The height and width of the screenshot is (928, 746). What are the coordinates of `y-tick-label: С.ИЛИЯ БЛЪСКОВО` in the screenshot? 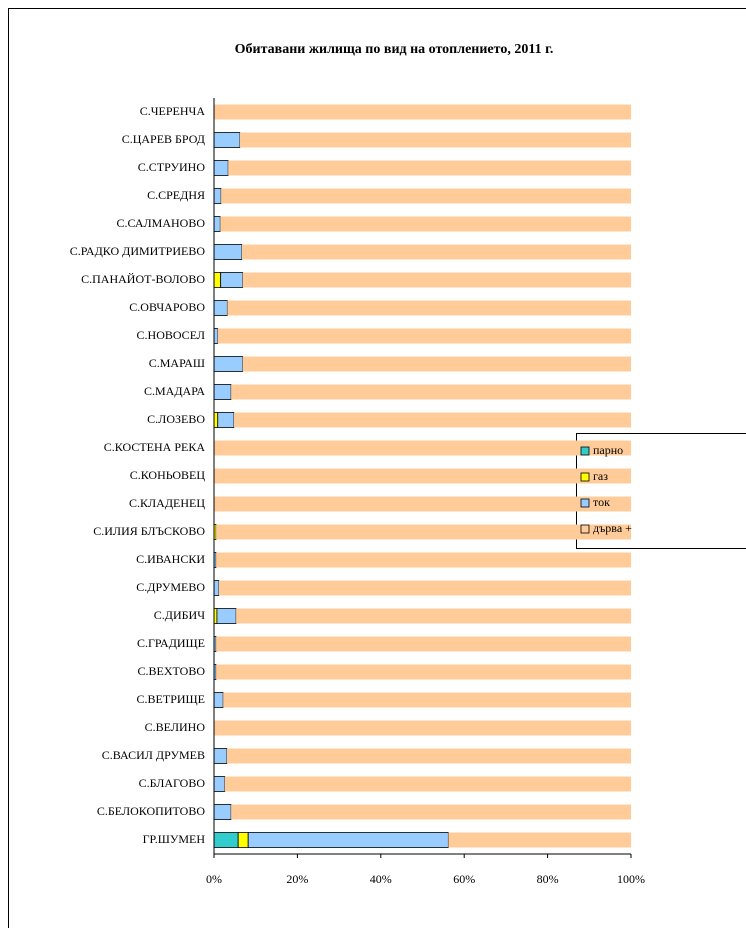 It's located at (149, 531).